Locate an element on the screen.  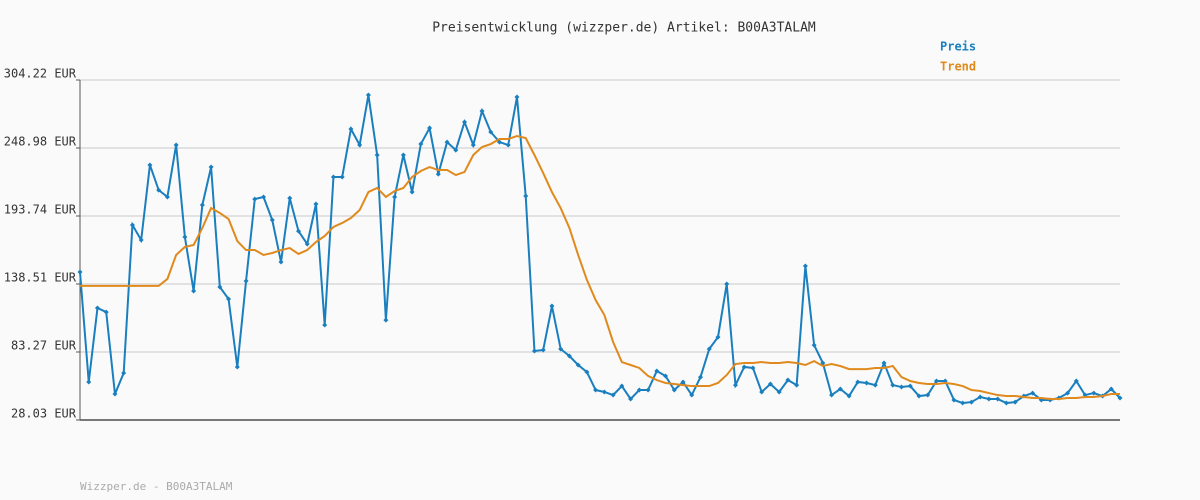
y-tick-label: 304.22 EUR is located at coordinates (40, 74).